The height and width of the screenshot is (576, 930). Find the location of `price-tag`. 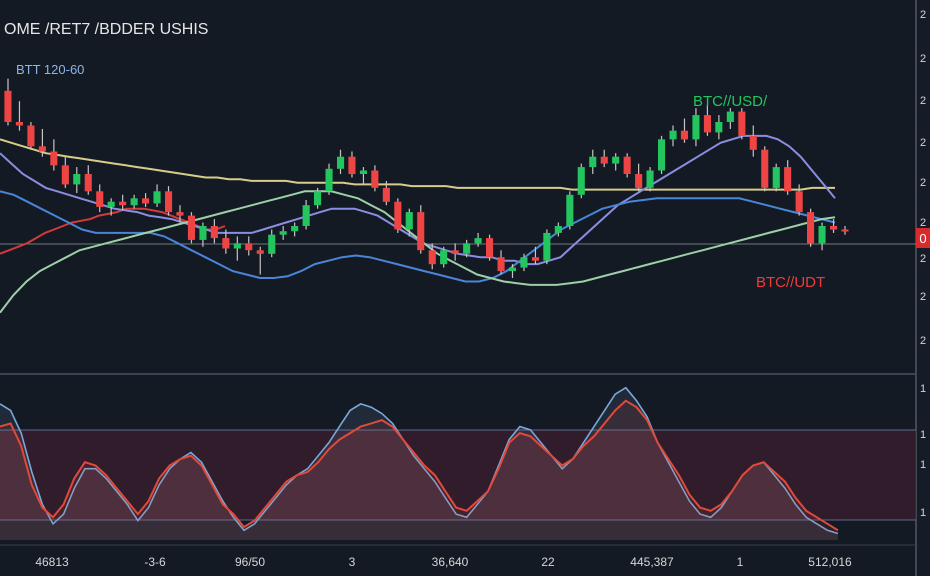

price-tag is located at coordinates (923, 238).